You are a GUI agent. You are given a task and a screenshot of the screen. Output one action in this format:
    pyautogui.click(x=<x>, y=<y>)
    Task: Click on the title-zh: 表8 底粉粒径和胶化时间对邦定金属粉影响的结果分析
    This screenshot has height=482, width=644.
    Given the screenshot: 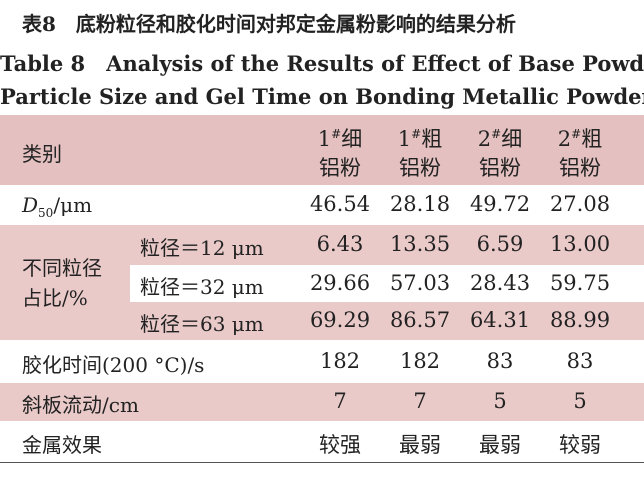 What is the action you would take?
    pyautogui.click(x=269, y=24)
    